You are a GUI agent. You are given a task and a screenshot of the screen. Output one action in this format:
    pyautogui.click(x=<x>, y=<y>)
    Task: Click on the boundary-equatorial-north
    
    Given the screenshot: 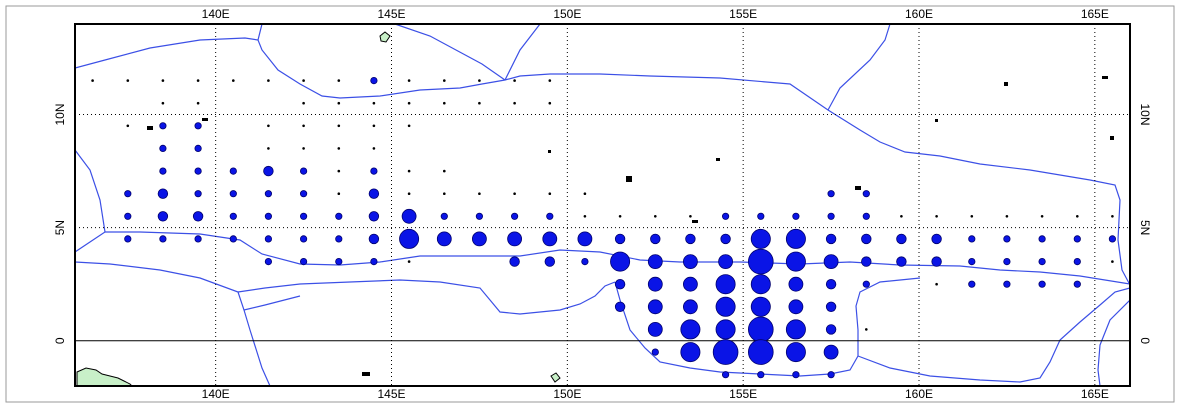 What is the action you would take?
    pyautogui.click(x=617, y=258)
    